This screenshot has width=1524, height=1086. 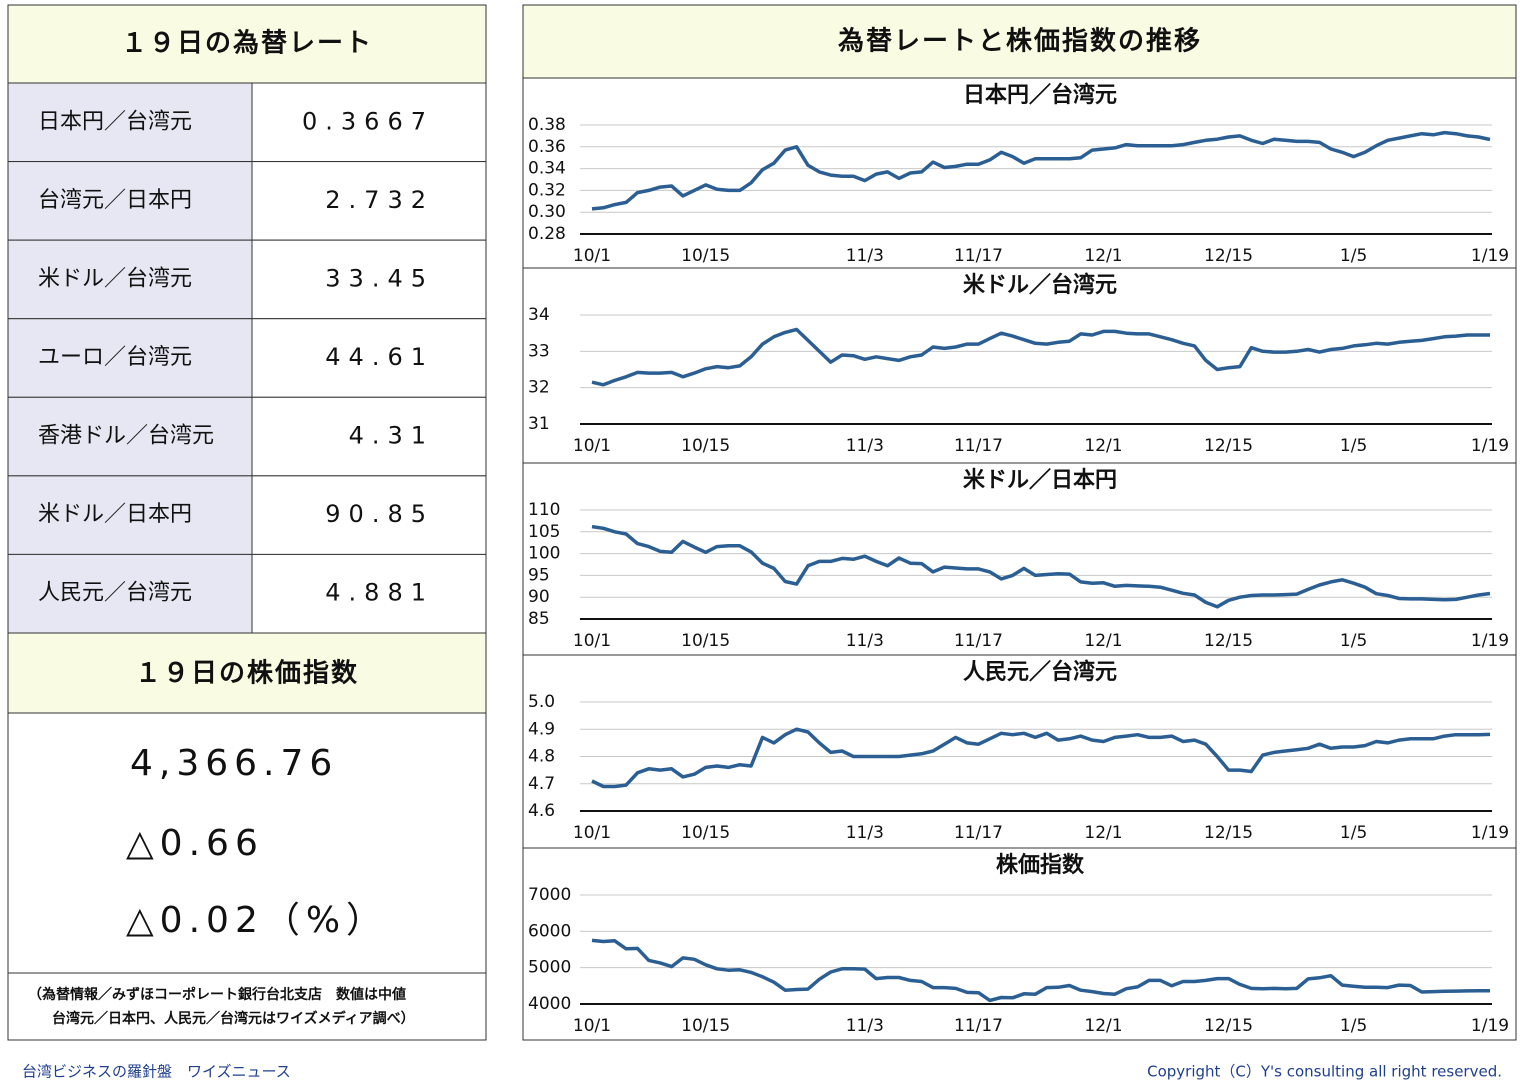 What do you see at coordinates (247, 1006) in the screenshot?
I see `note-box` at bounding box center [247, 1006].